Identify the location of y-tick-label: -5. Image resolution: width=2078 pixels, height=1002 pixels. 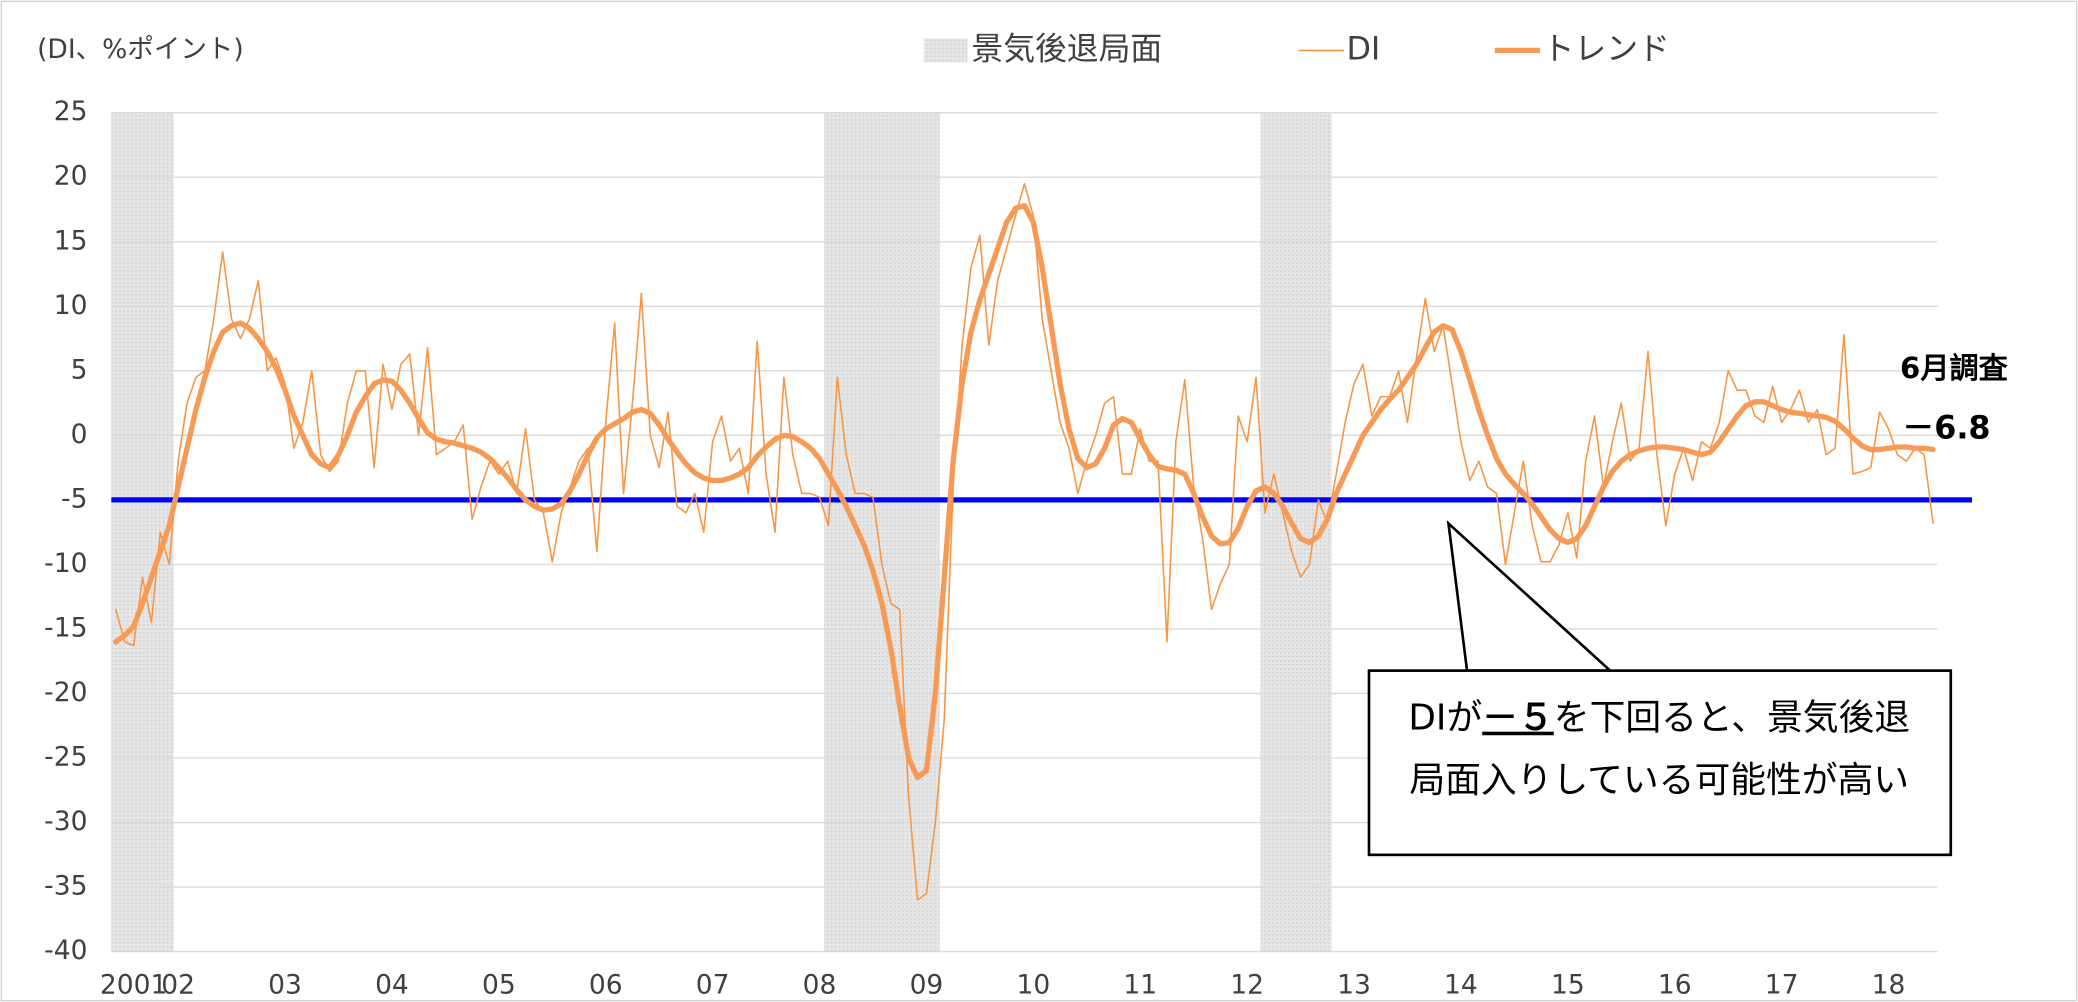
(74, 498).